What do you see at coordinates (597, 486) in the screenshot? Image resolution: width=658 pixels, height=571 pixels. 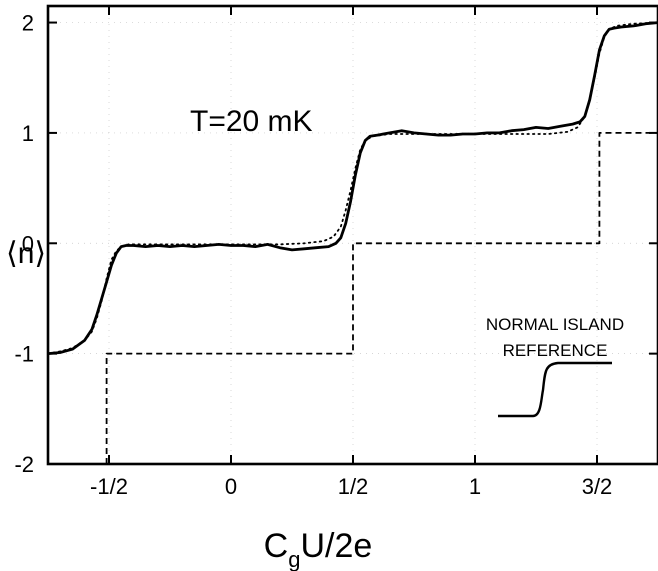 I see `x-tick-label: 3/2` at bounding box center [597, 486].